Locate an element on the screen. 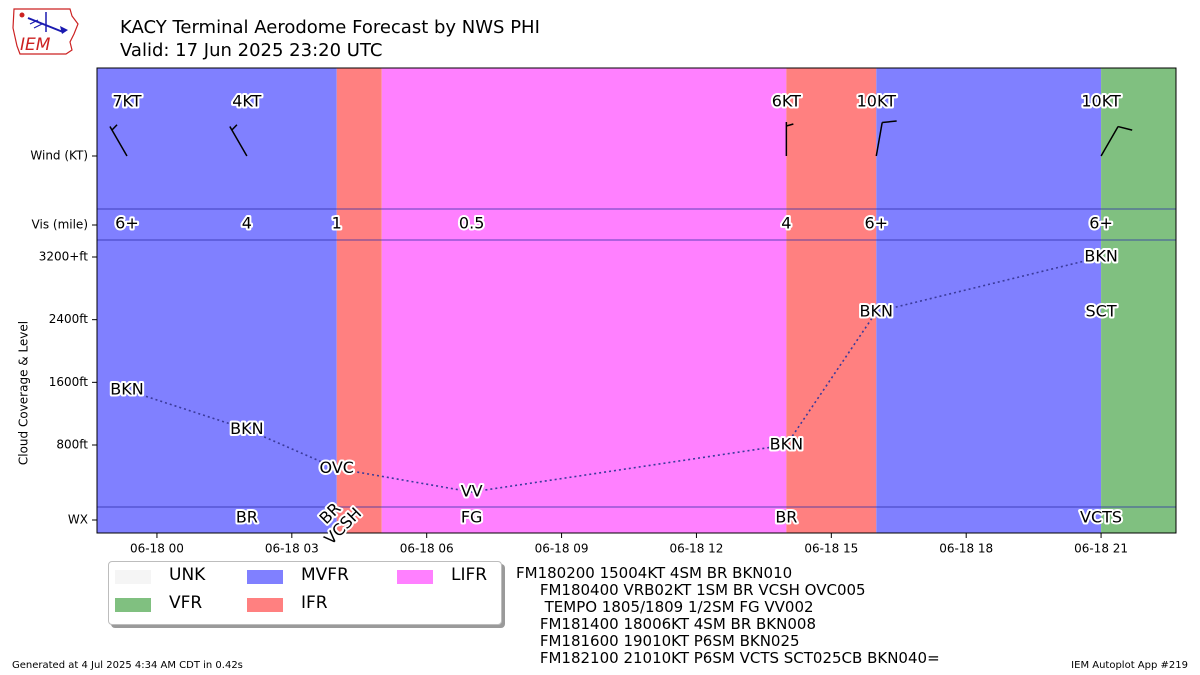 The image size is (1200, 675). taf-line: FM180400 VRB02KT 1SM BR VCSH OVC005 is located at coordinates (691, 590).